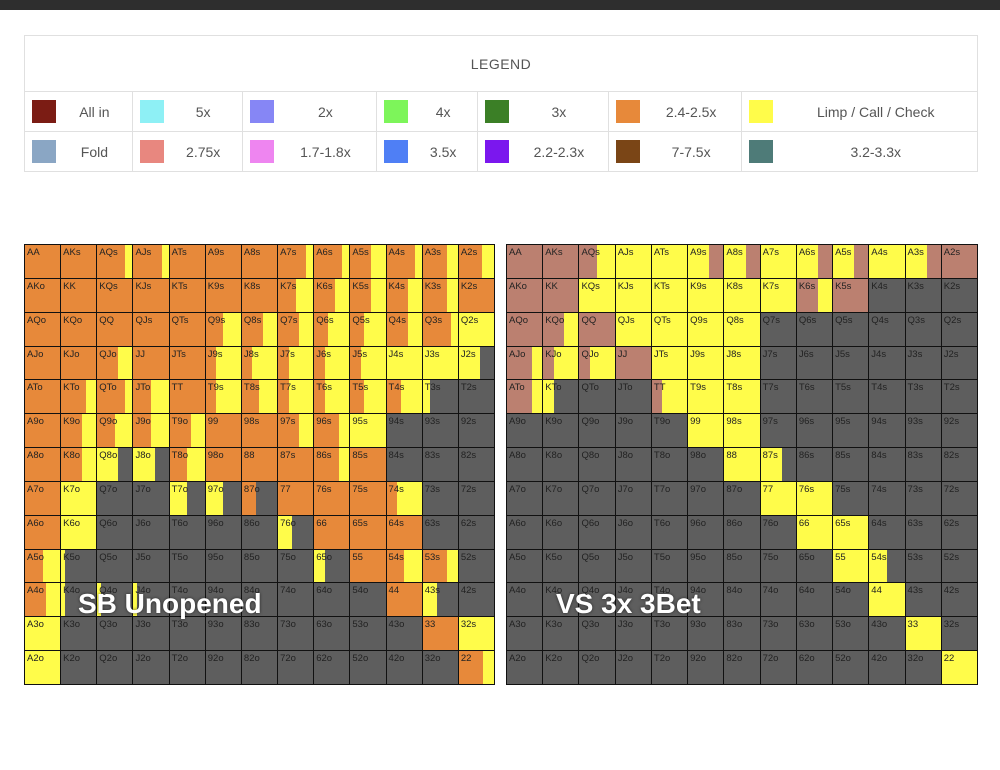 This screenshot has width=1000, height=770. I want to click on hand-cell: K9s, so click(706, 295).